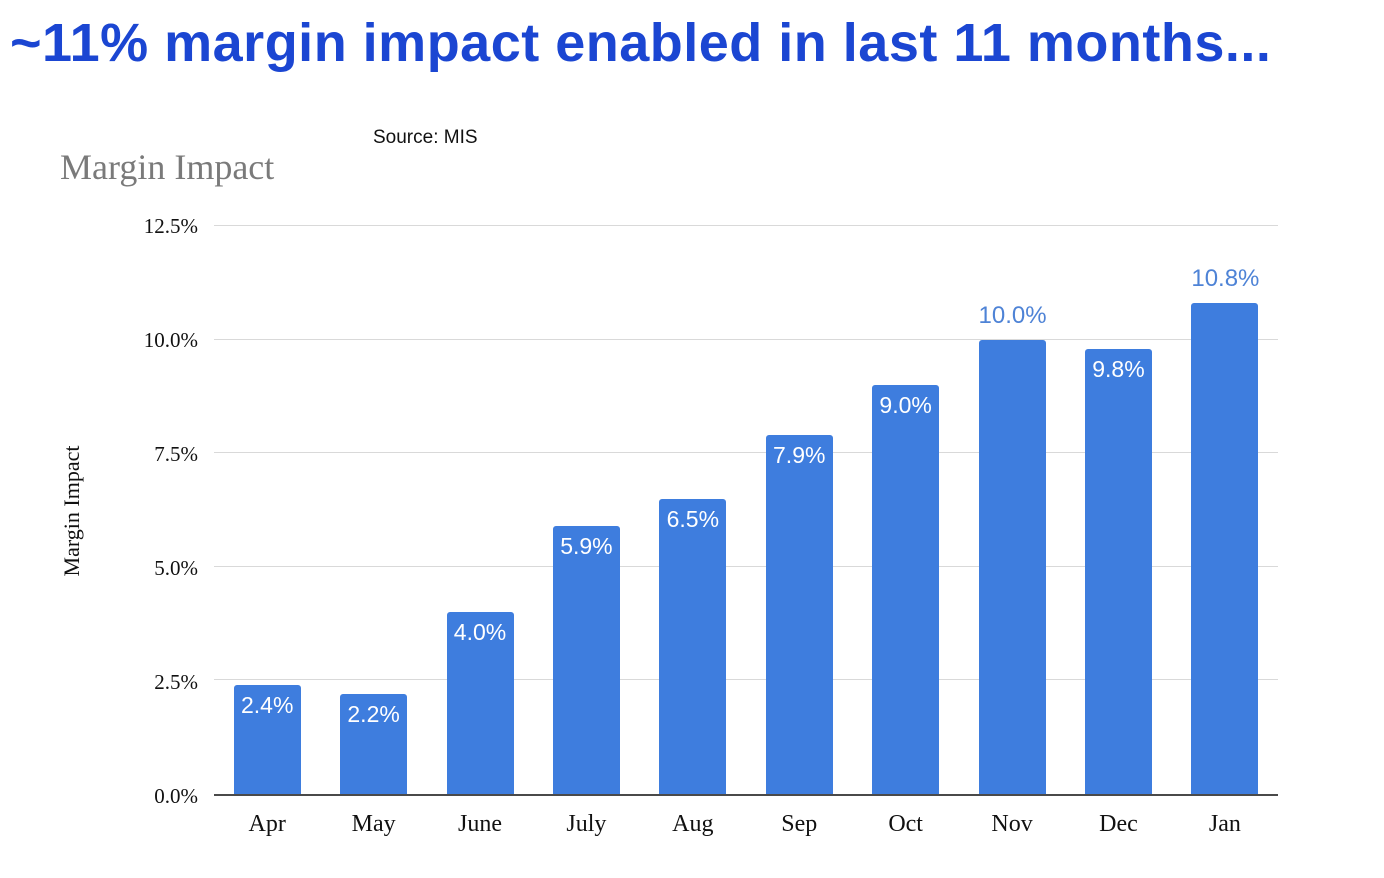 The height and width of the screenshot is (878, 1384). I want to click on bar-column-july: 5.9%, so click(586, 510).